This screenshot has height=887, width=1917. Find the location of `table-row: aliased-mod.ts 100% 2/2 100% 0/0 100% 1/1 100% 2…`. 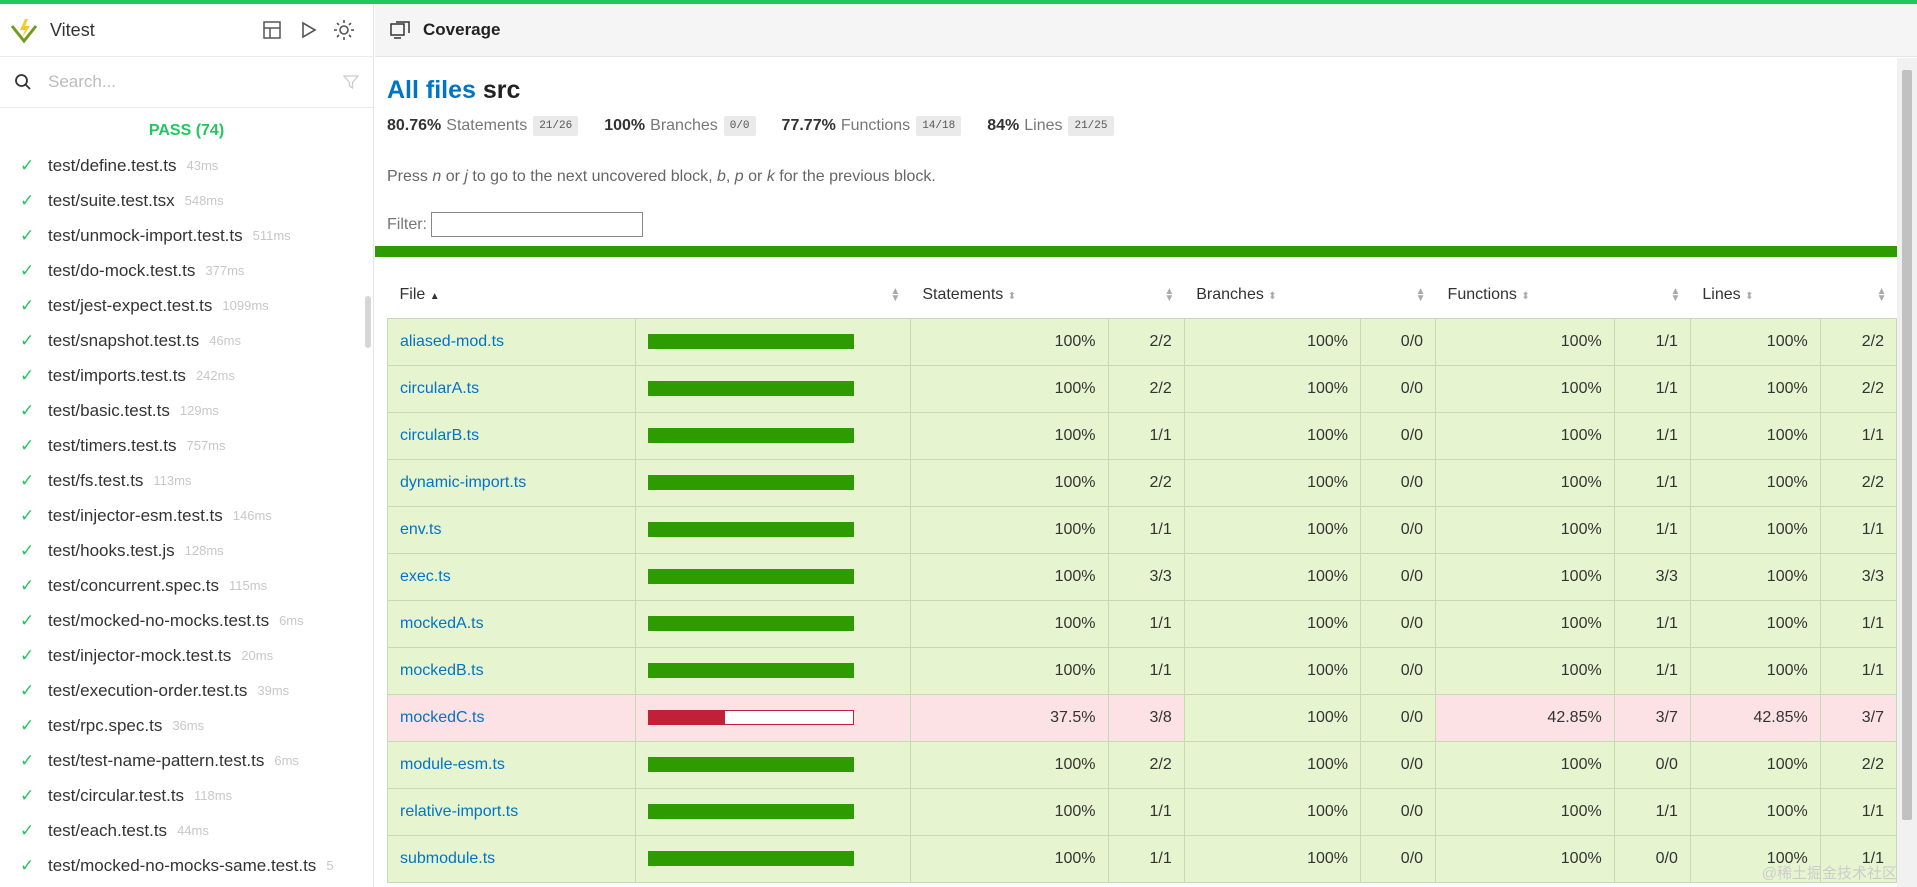

table-row: aliased-mod.ts 100% 2/2 100% 0/0 100% 1/1 100% 2… is located at coordinates (1142, 341).